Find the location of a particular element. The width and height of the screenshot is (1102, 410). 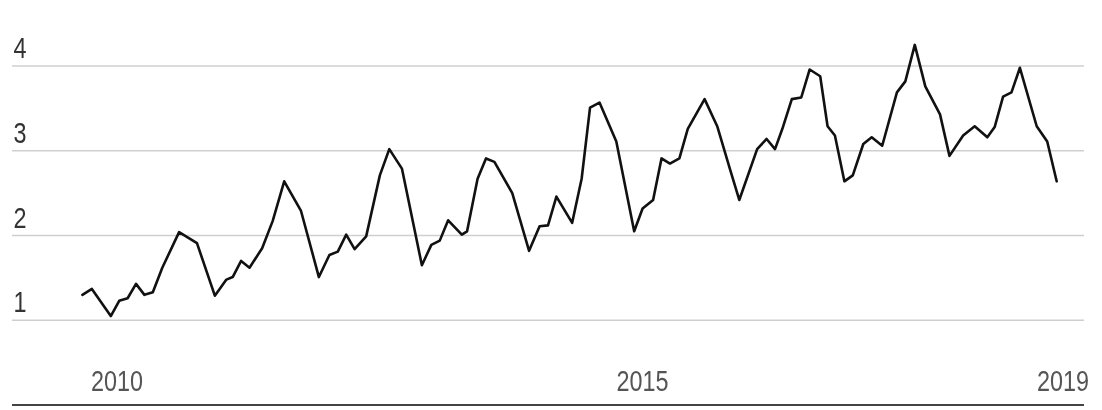

y-tick-label: 2 is located at coordinates (20, 217).